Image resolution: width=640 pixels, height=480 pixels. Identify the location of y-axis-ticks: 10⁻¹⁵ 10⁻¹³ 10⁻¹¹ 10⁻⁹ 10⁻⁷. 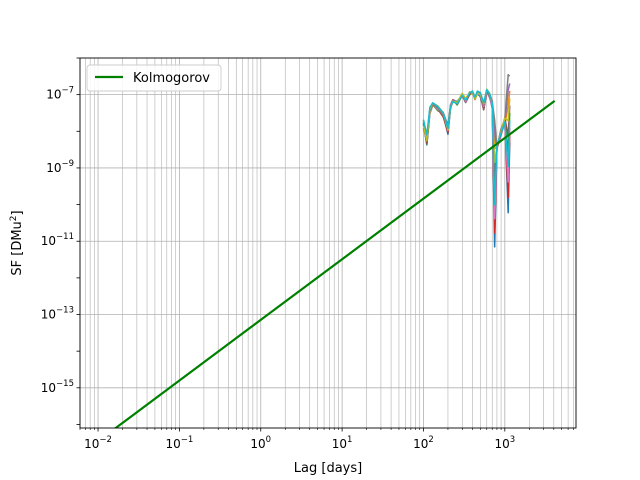
(60, 241).